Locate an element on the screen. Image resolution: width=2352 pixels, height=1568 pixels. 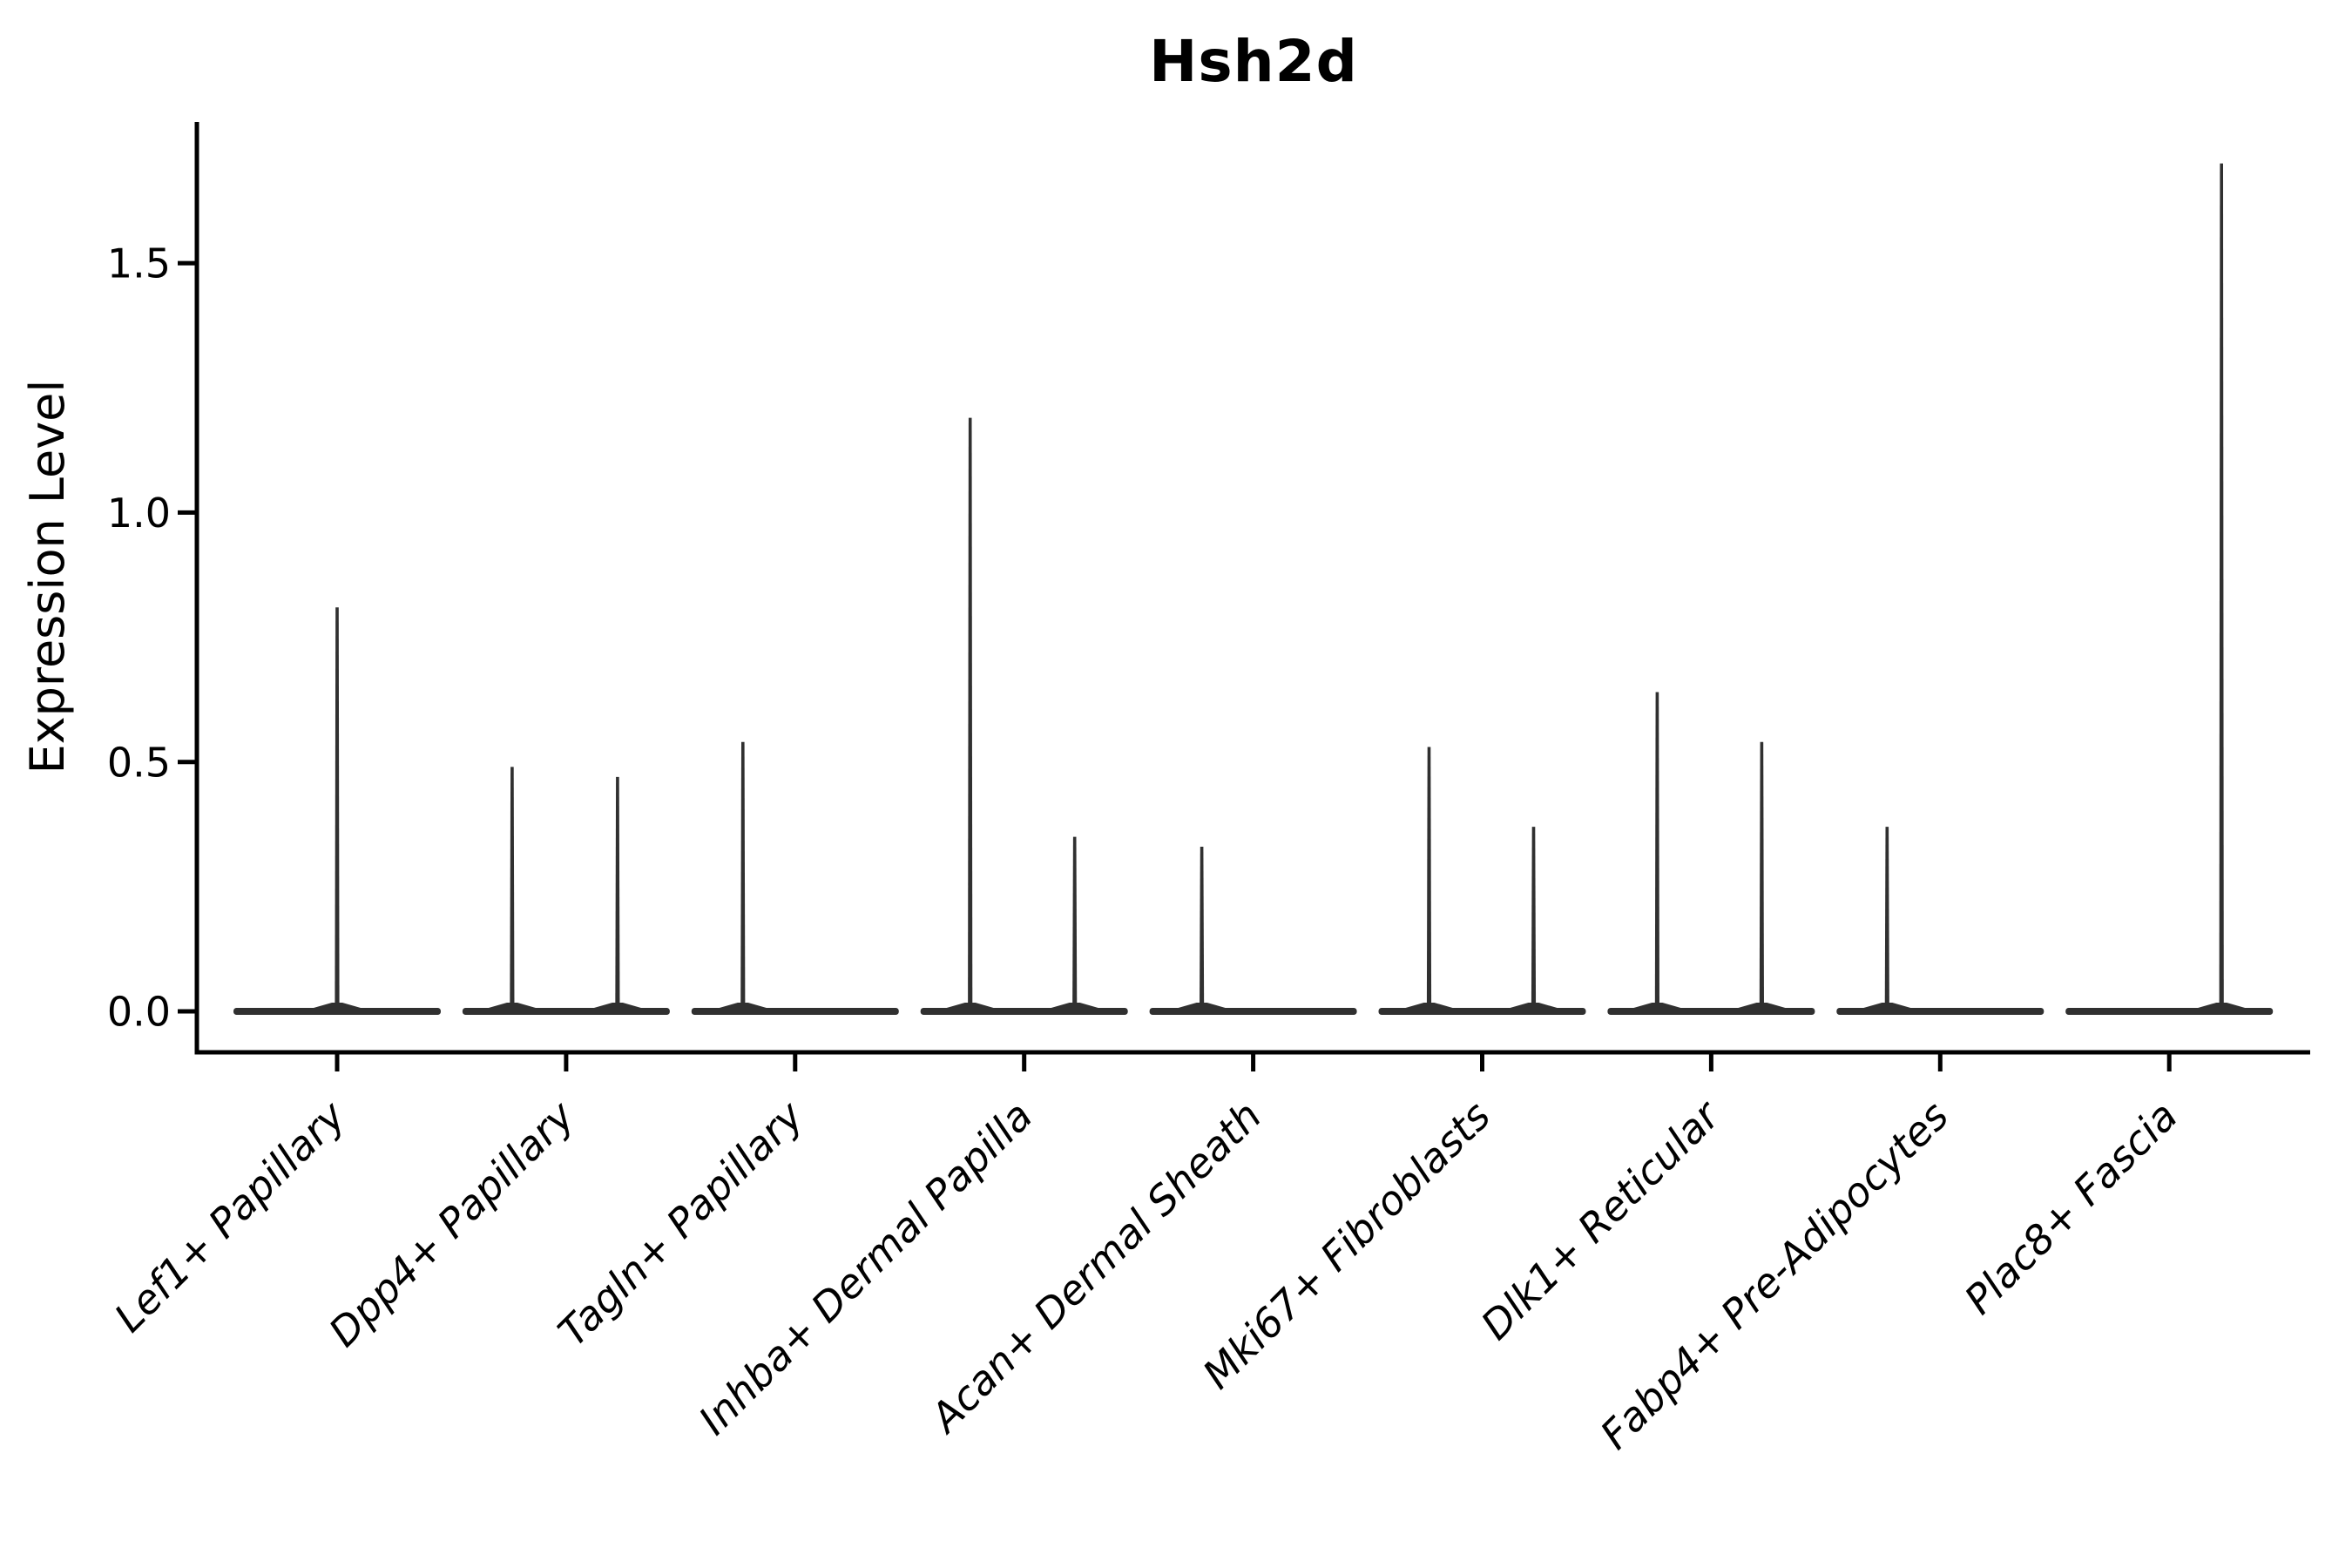
x-tick-label: Tagln+ Papillary is located at coordinates (681, 1223).